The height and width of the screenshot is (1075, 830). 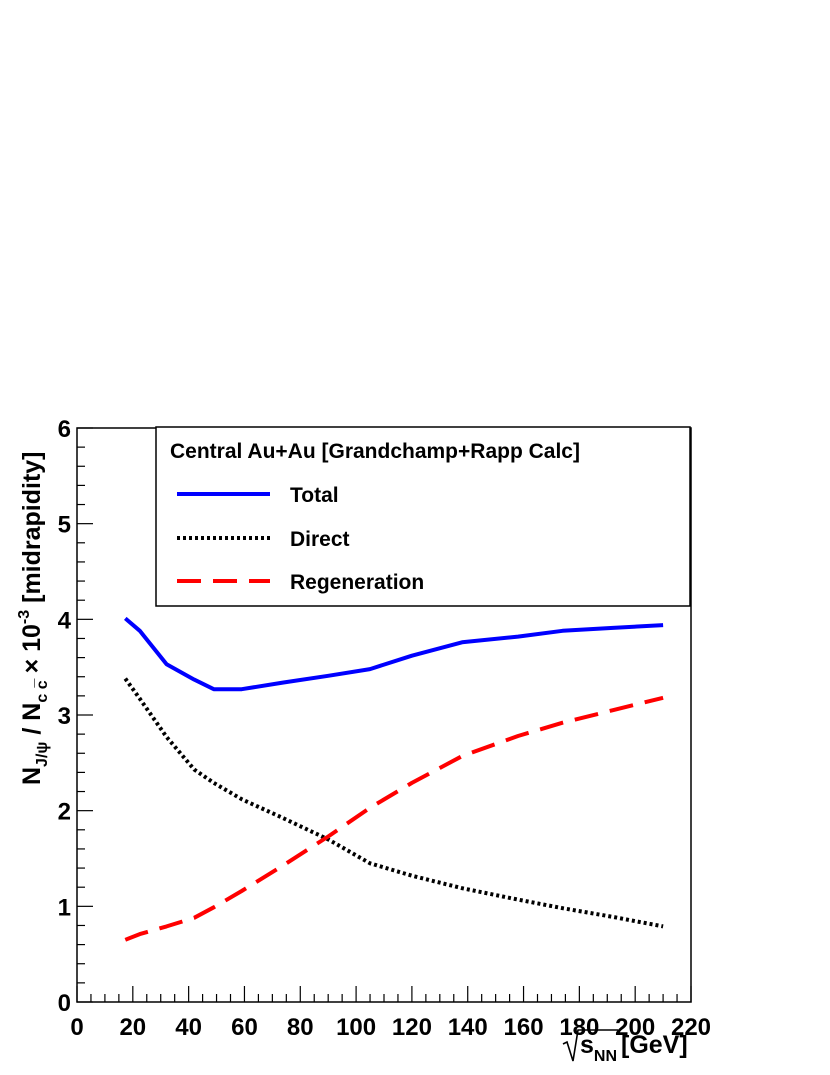 What do you see at coordinates (24, 617) in the screenshot?
I see `y-axis-exponent: -3` at bounding box center [24, 617].